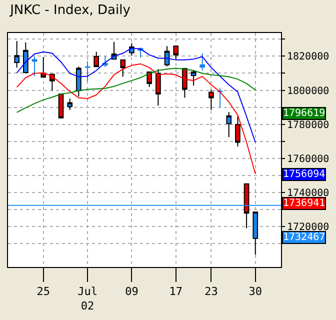 This screenshot has width=336, height=320. I want to click on x-tick-label: 30, so click(255, 291).